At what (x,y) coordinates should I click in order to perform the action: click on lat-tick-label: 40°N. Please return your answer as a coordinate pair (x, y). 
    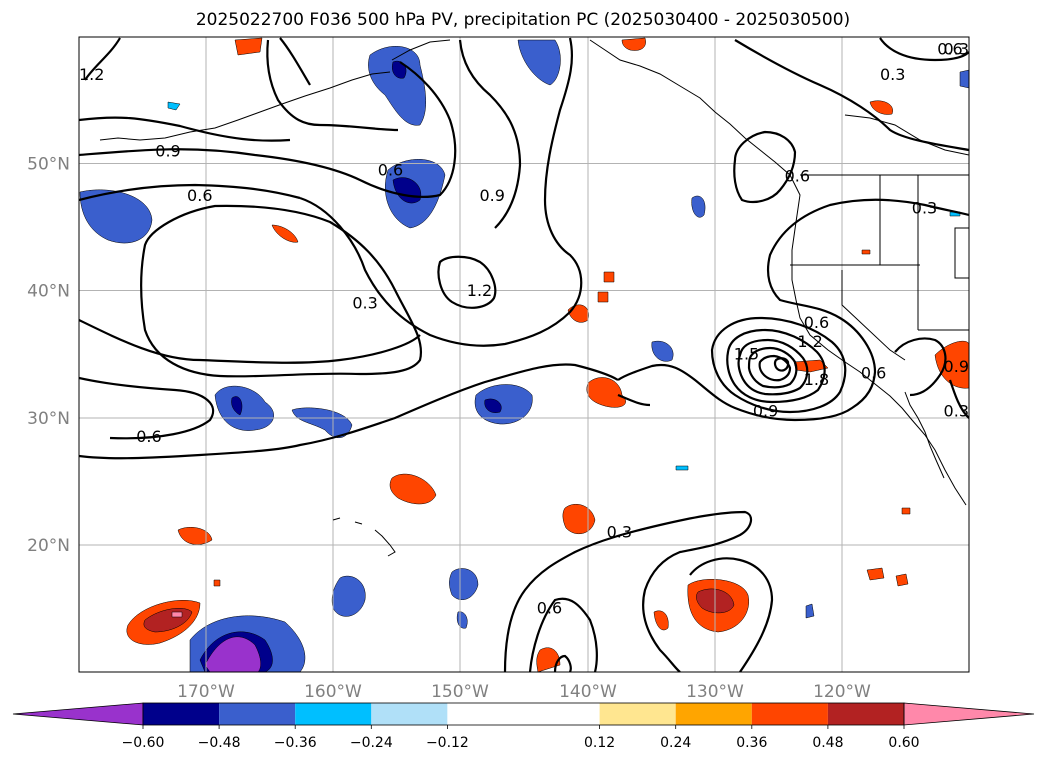
    Looking at the image, I should click on (48, 292).